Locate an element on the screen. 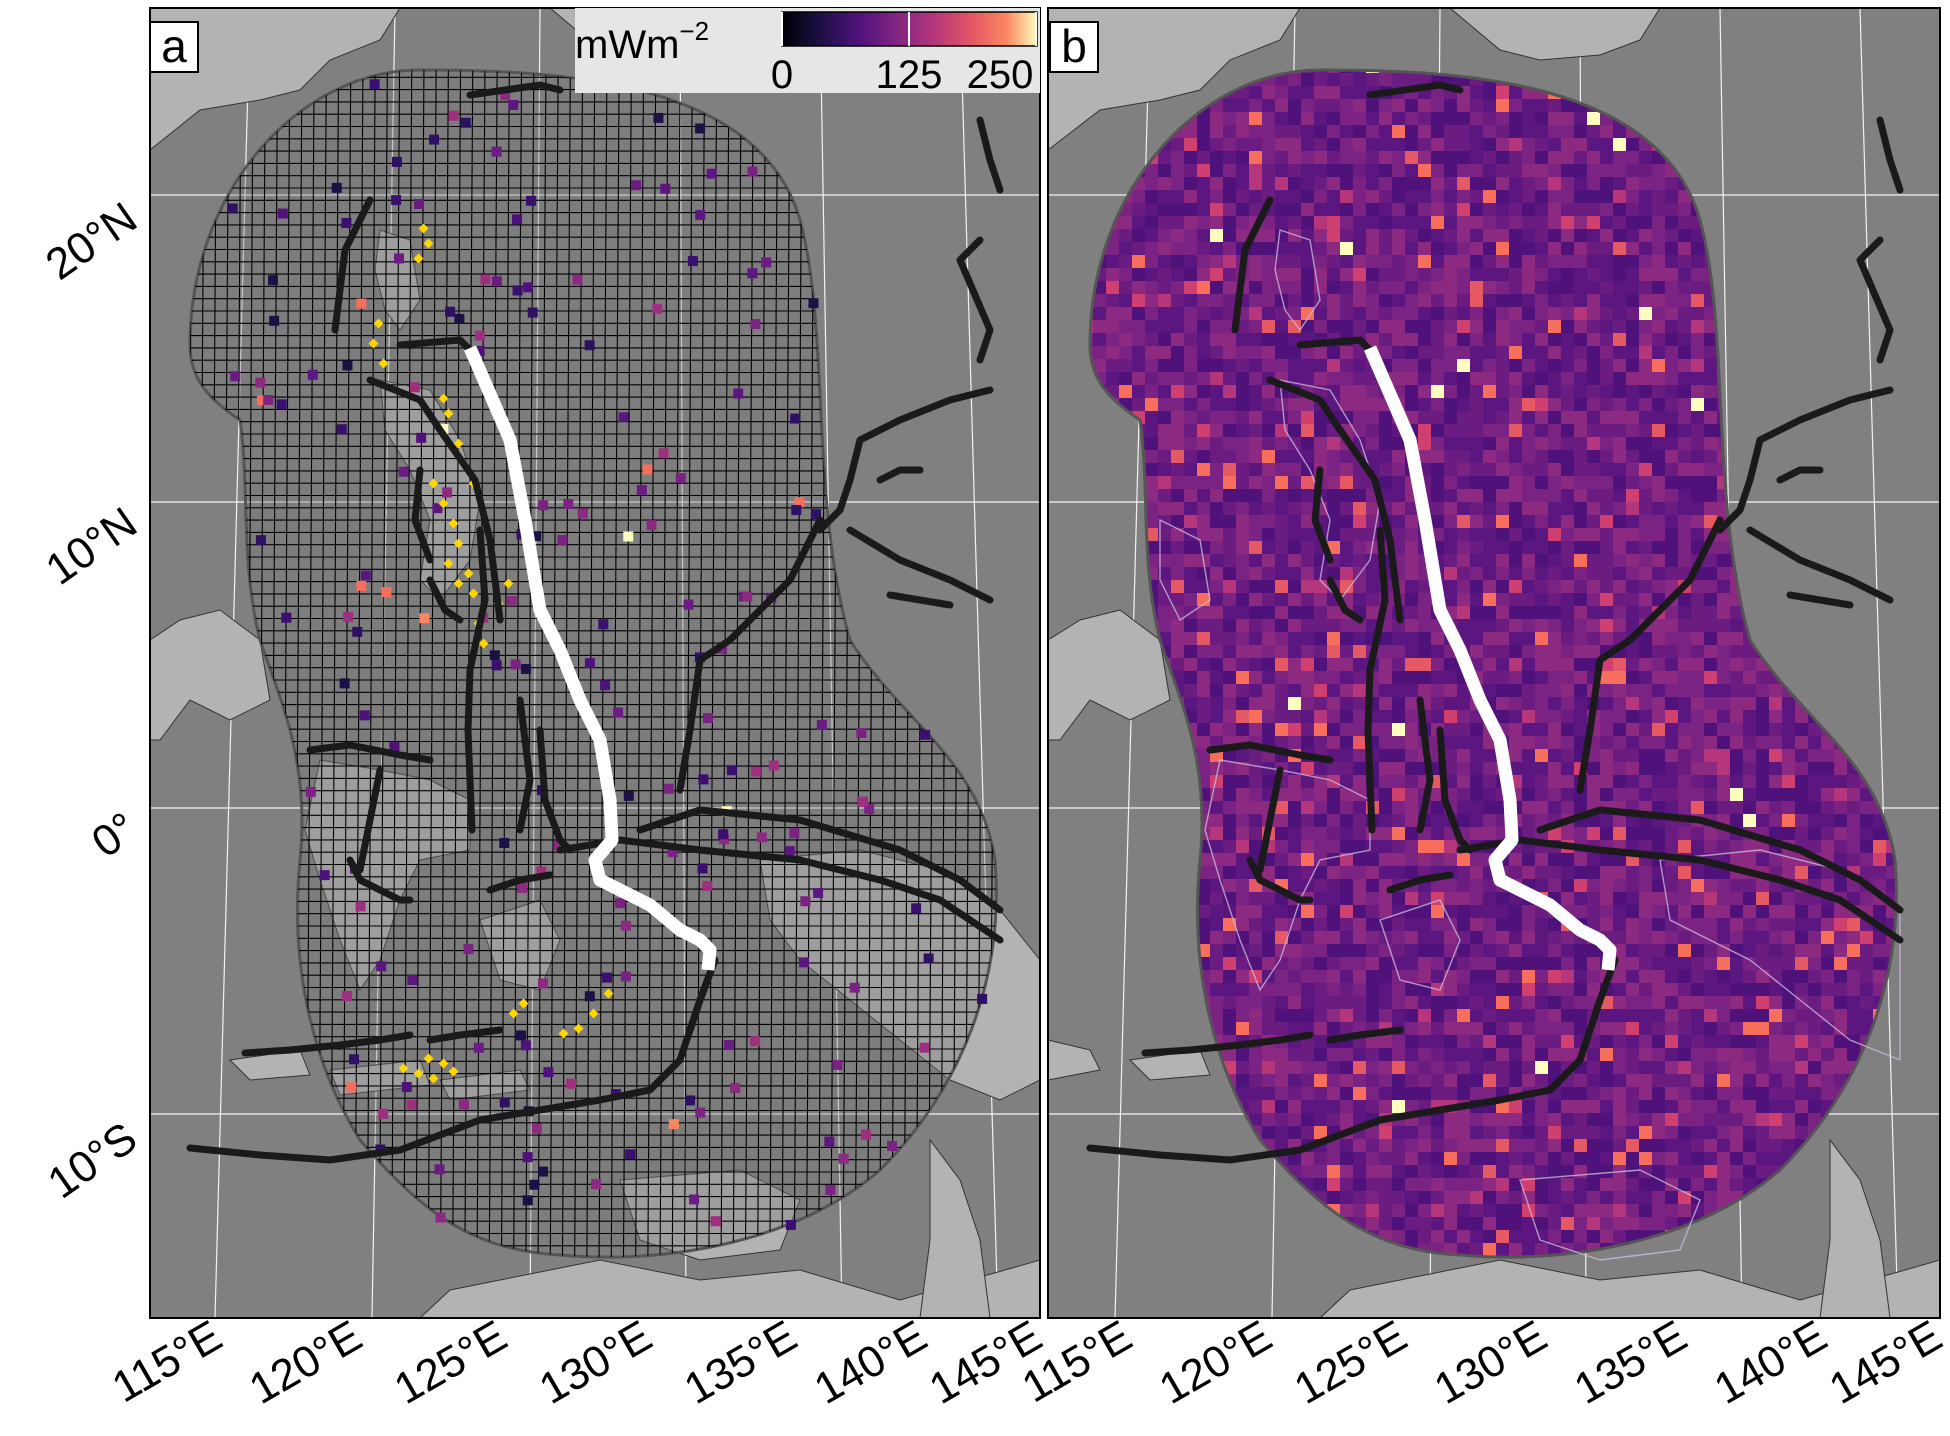 The height and width of the screenshot is (1436, 1950). colorbar-tick-marks is located at coordinates (909, 29).